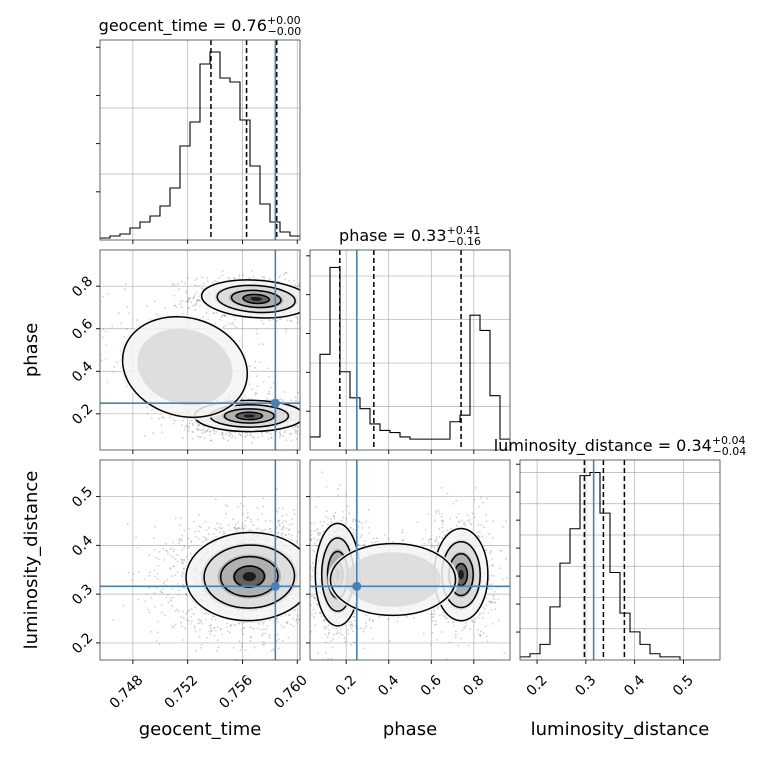  Describe the element at coordinates (730, 451) in the screenshot. I see `title-sub: −0.04` at that location.